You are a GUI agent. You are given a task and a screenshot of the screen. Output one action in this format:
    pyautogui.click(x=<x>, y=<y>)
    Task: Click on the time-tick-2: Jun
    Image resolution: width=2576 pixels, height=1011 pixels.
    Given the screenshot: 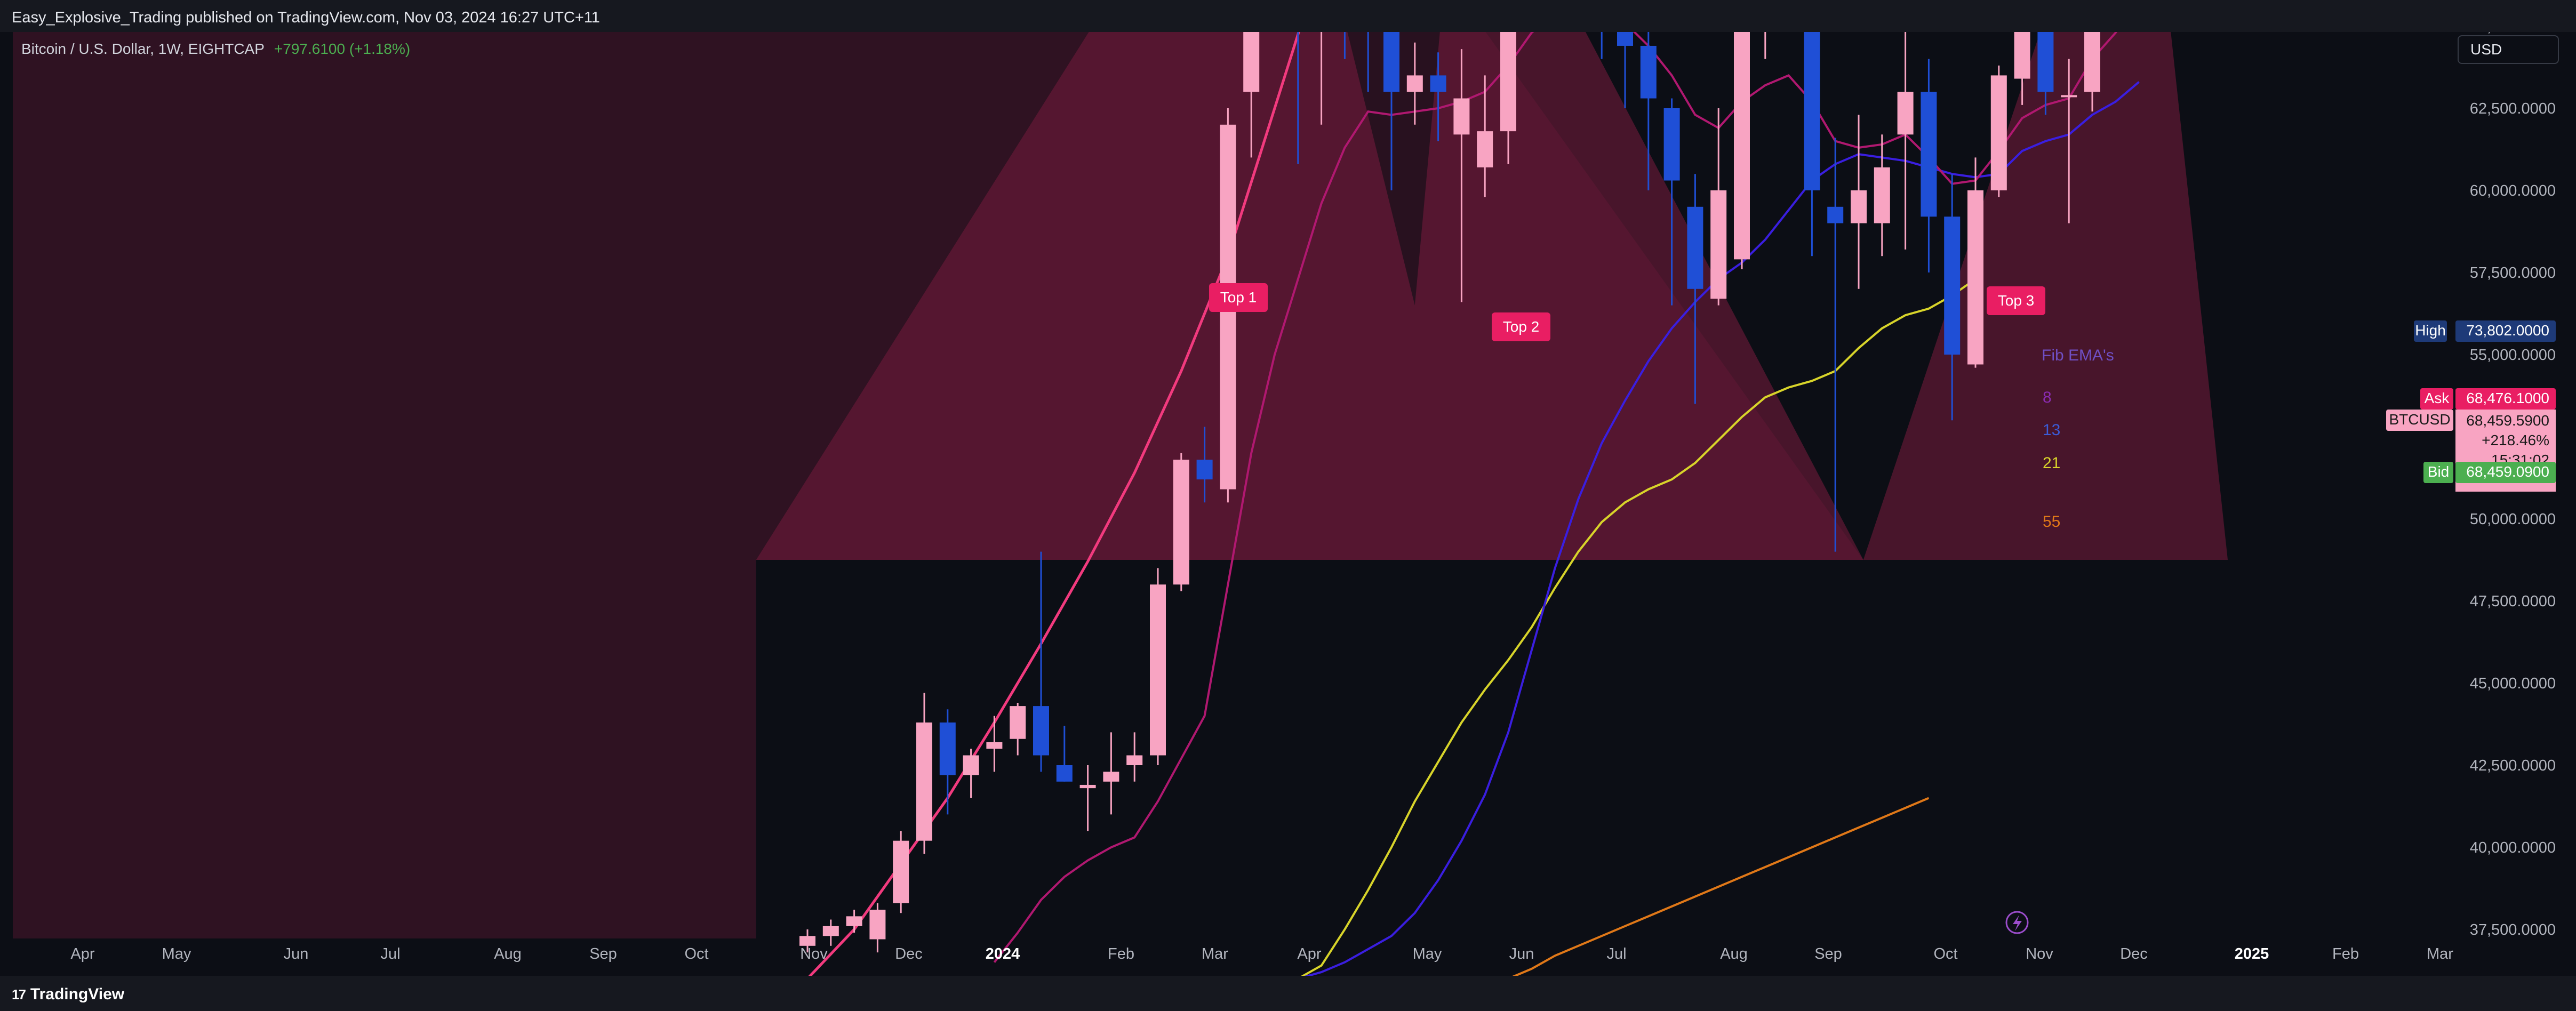 What is the action you would take?
    pyautogui.click(x=296, y=953)
    